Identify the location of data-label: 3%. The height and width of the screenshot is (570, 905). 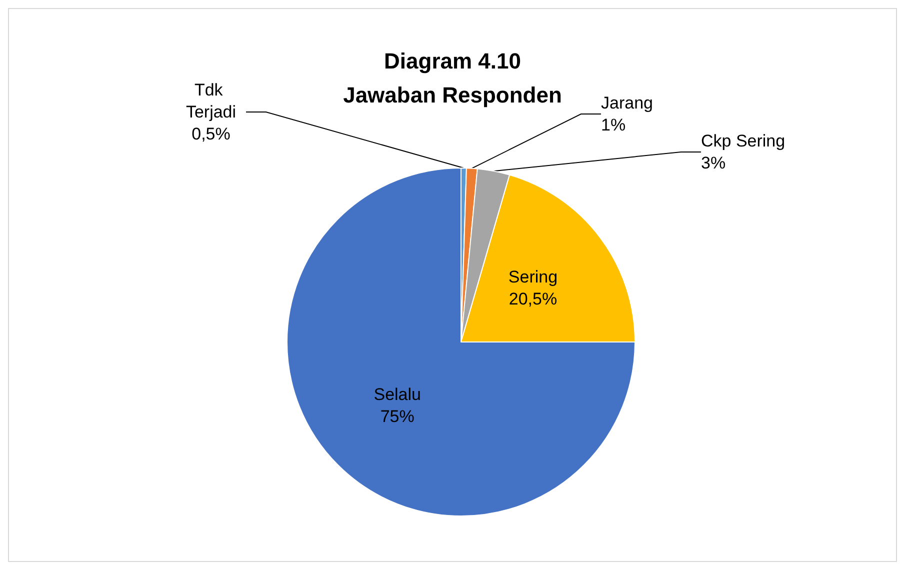
(713, 163).